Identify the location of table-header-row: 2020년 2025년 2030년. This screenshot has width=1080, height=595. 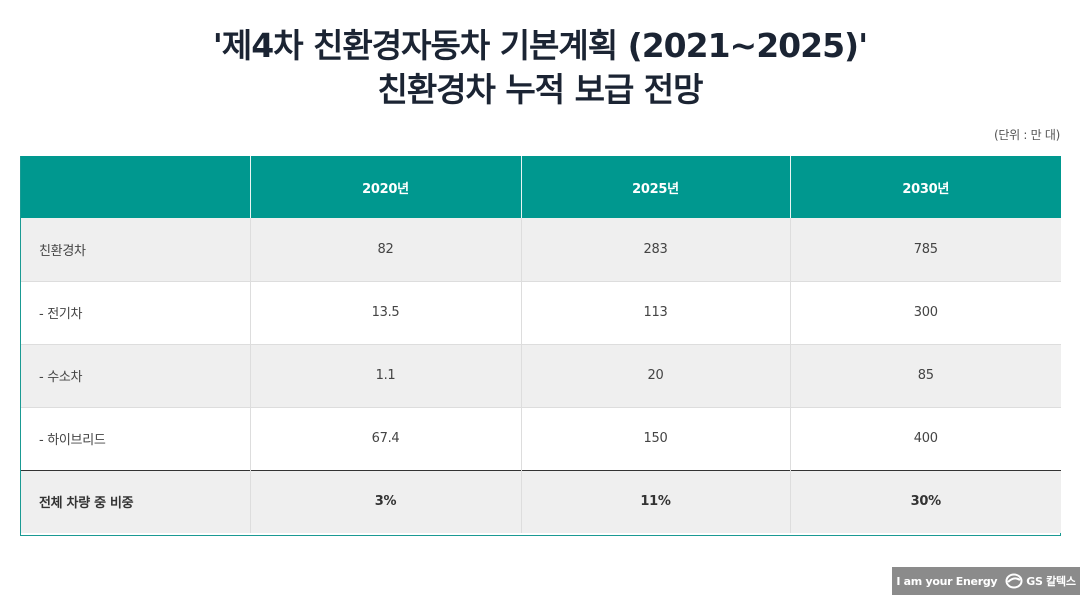
(541, 187).